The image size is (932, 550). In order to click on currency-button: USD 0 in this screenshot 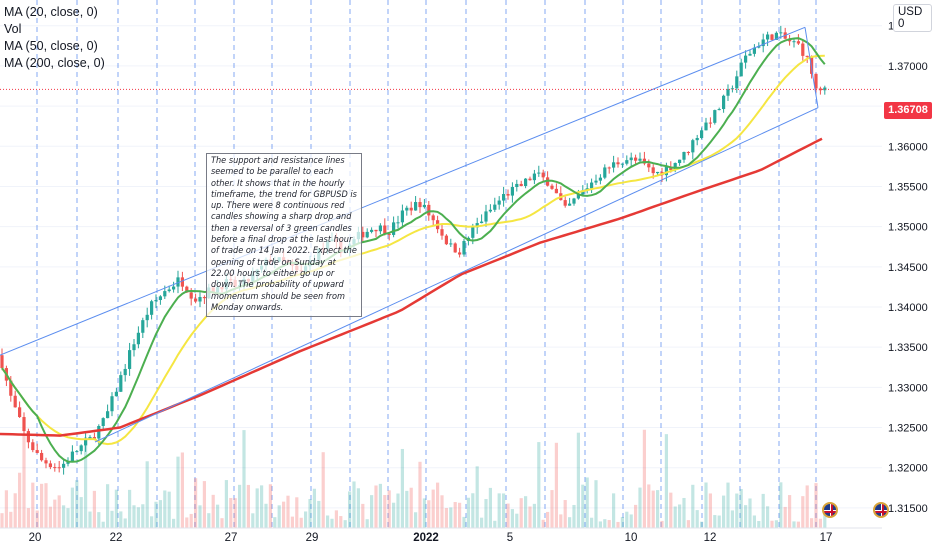, I will do `click(912, 18)`.